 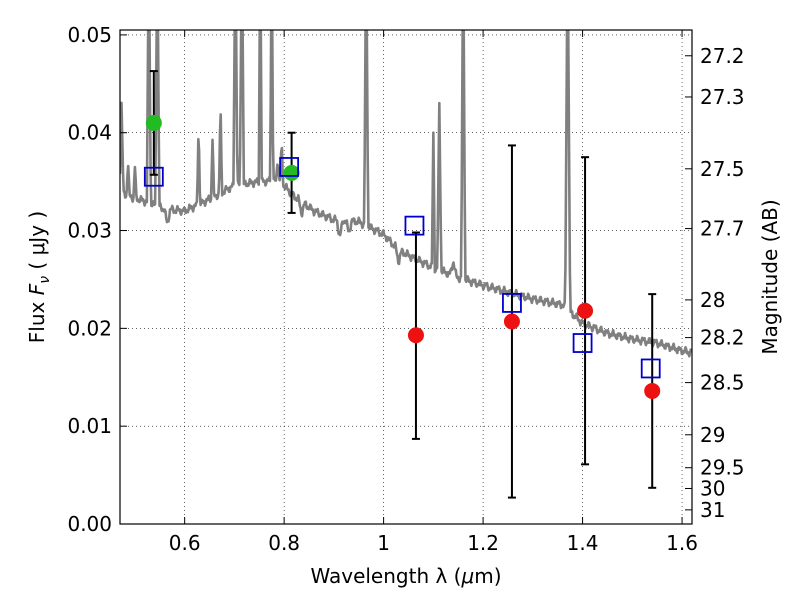 What do you see at coordinates (405, 576) in the screenshot?
I see `x-axis-label: Wavelength λ (μm)` at bounding box center [405, 576].